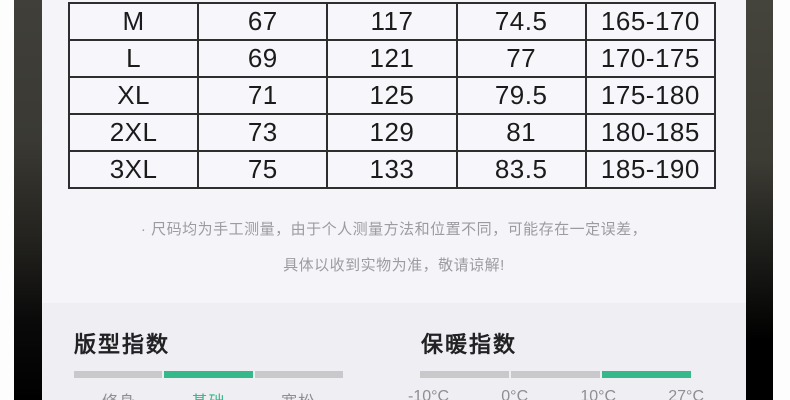 This screenshot has width=790, height=400. I want to click on value-cell: 69, so click(263, 58).